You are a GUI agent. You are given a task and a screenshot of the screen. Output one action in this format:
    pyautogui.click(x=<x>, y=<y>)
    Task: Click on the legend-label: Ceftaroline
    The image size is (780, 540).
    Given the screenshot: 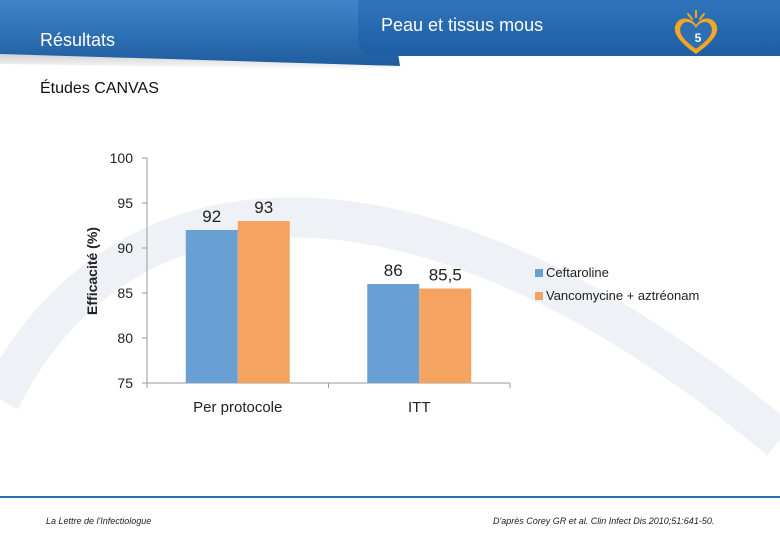 What is the action you would take?
    pyautogui.click(x=577, y=272)
    